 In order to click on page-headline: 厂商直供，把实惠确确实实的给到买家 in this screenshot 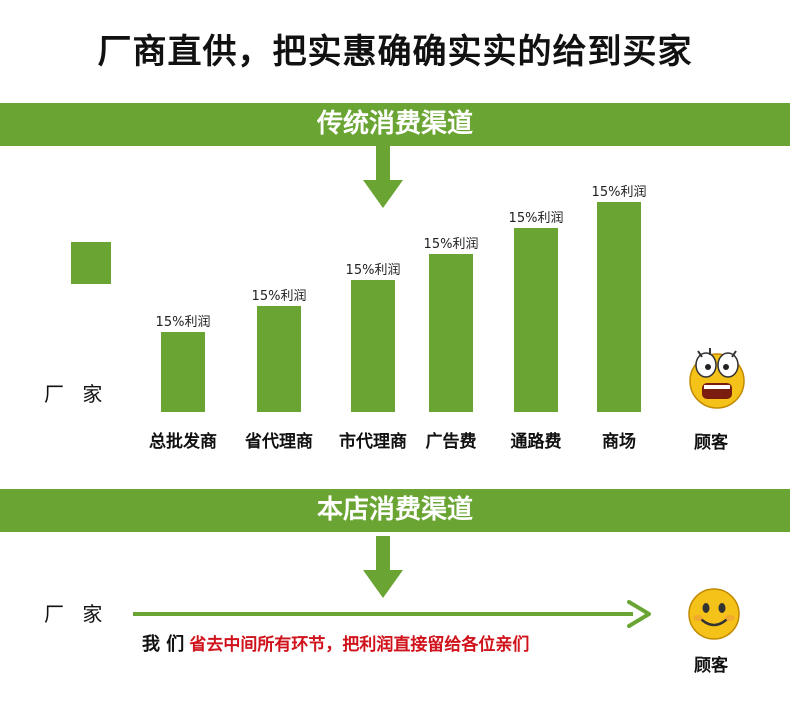, I will do `click(395, 52)`.